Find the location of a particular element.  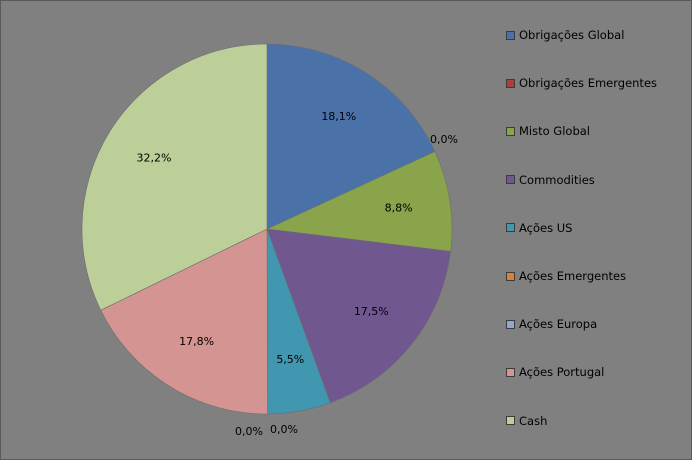

legend-label: Commodities is located at coordinates (557, 179).